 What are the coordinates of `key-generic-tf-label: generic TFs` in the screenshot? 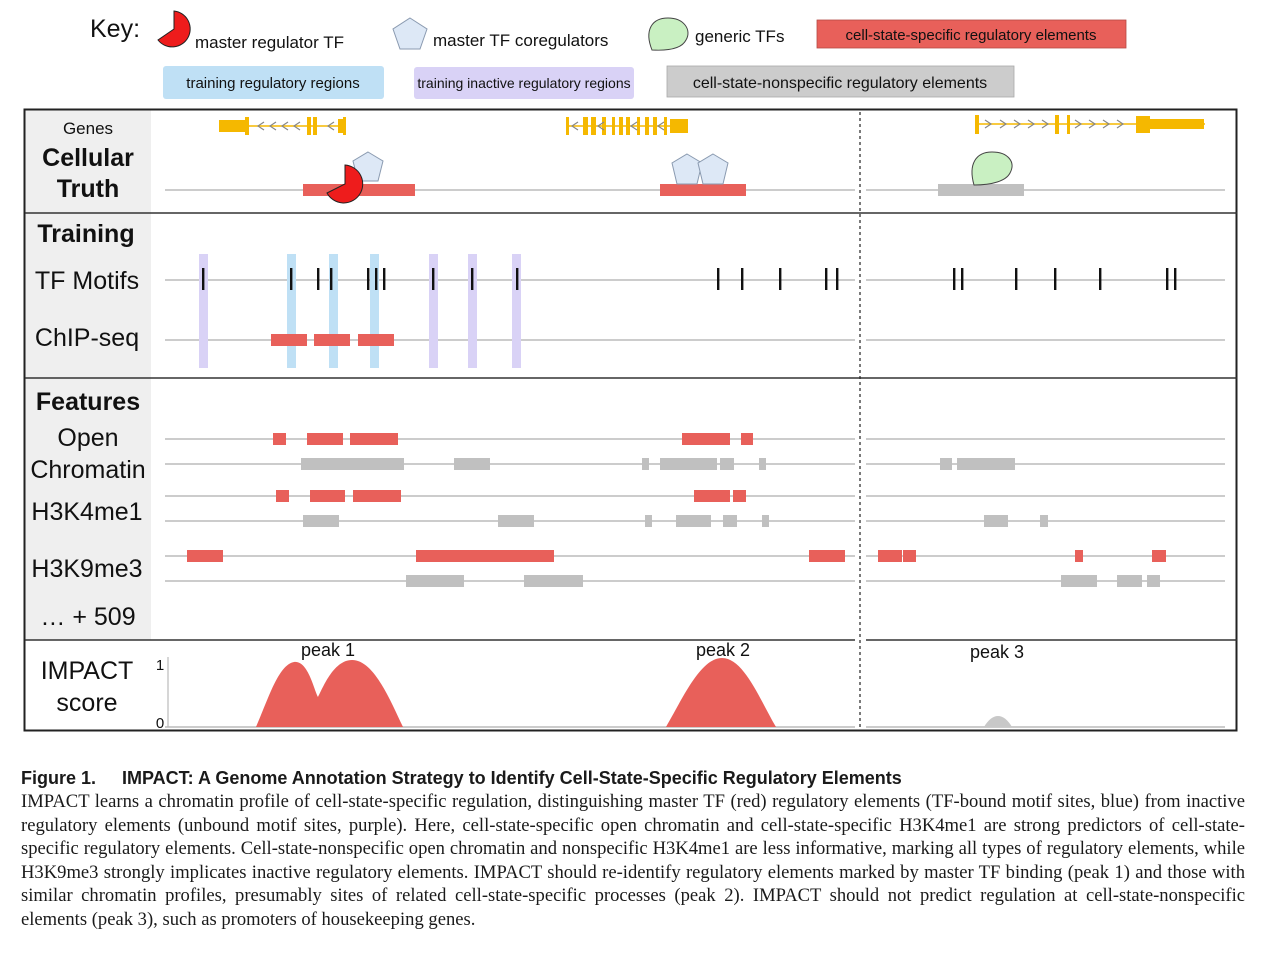 It's located at (739, 36).